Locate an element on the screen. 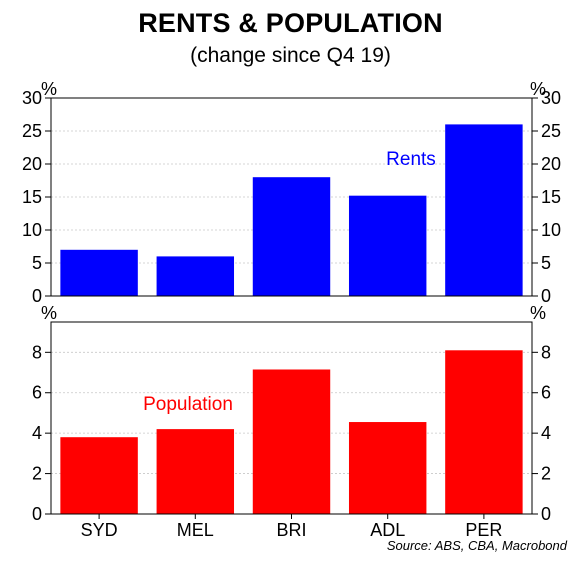 This screenshot has width=581, height=572. bar-population-mel is located at coordinates (195, 471).